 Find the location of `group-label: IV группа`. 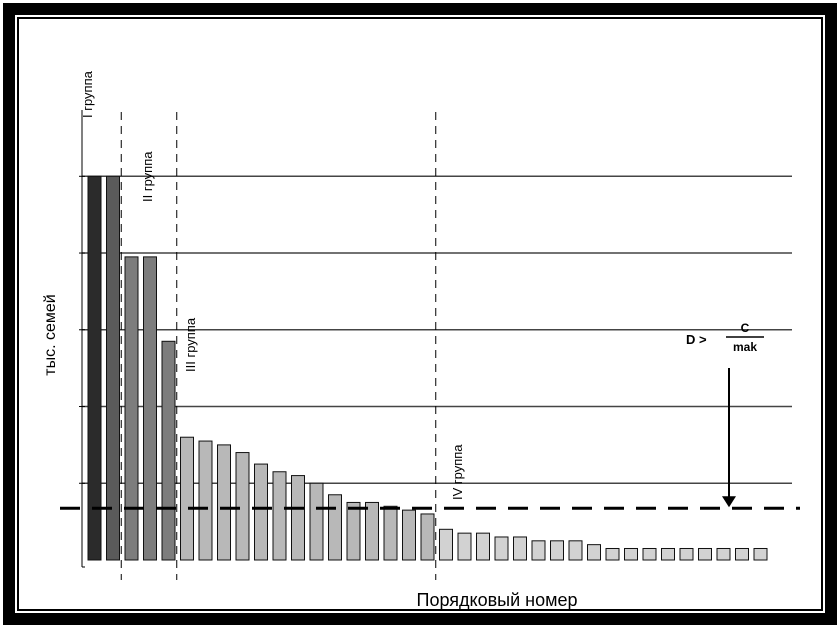

group-label: IV группа is located at coordinates (457, 472).